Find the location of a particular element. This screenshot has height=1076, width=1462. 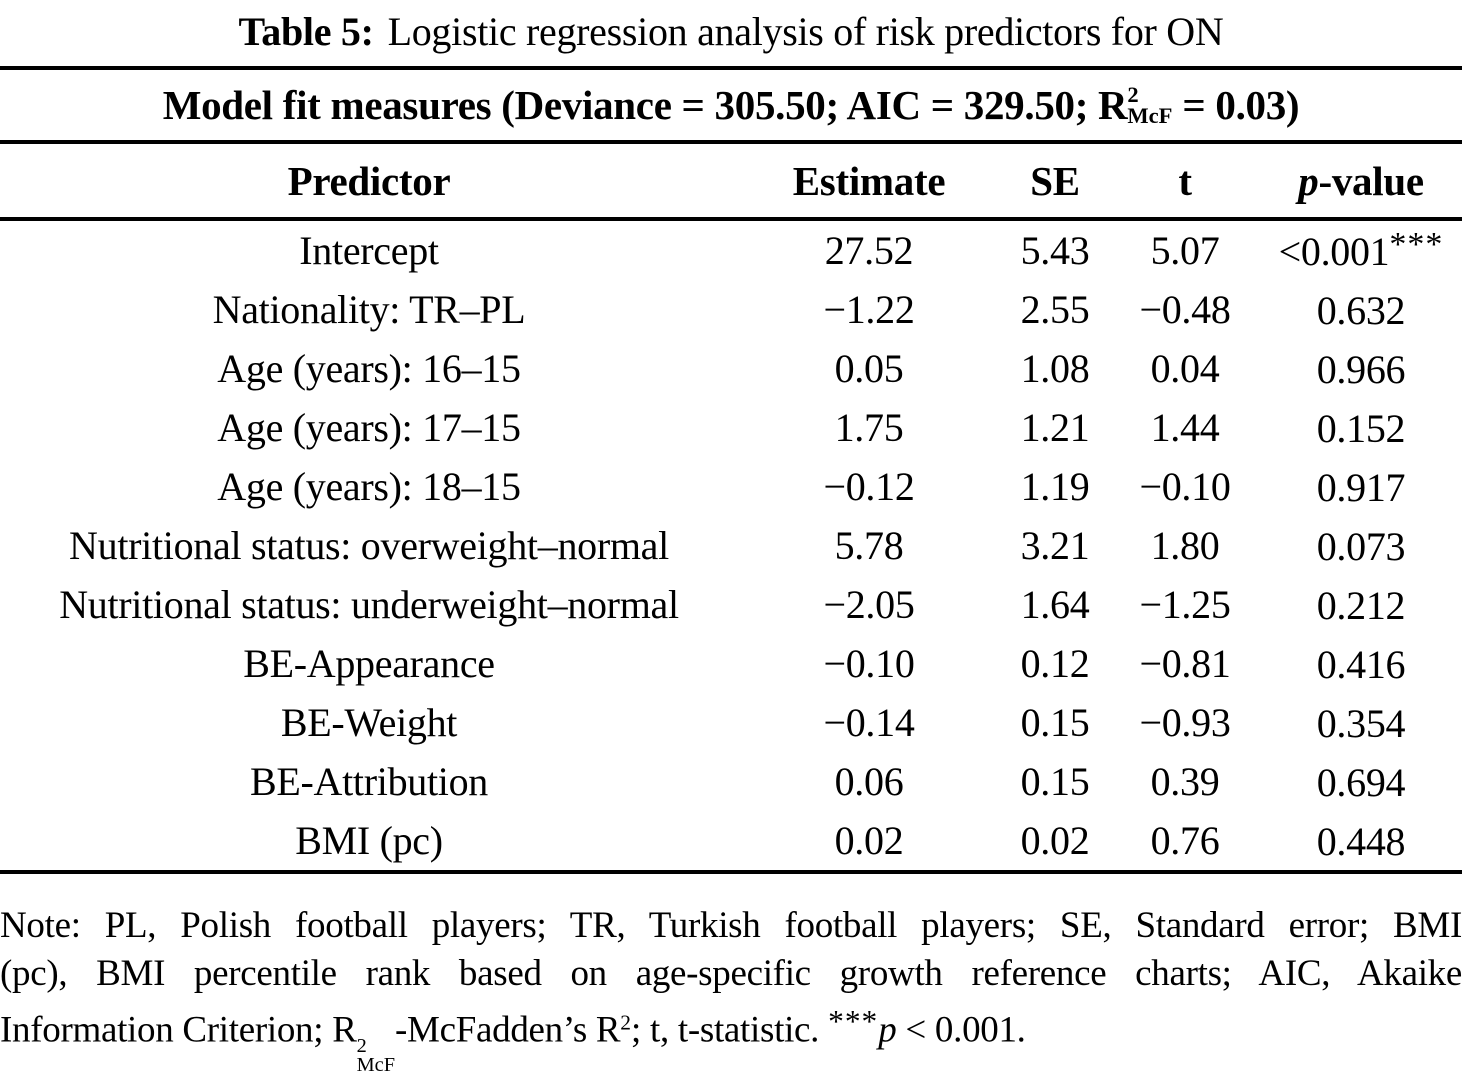

p-value-text: 0.354 is located at coordinates (1361, 724).